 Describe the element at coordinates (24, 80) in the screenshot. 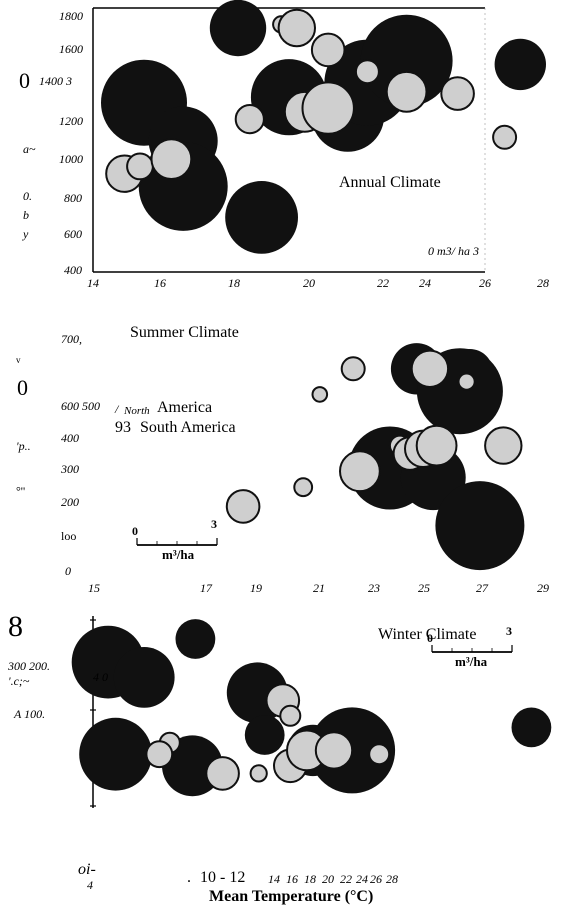

I see `annual-stray-label: 0` at that location.